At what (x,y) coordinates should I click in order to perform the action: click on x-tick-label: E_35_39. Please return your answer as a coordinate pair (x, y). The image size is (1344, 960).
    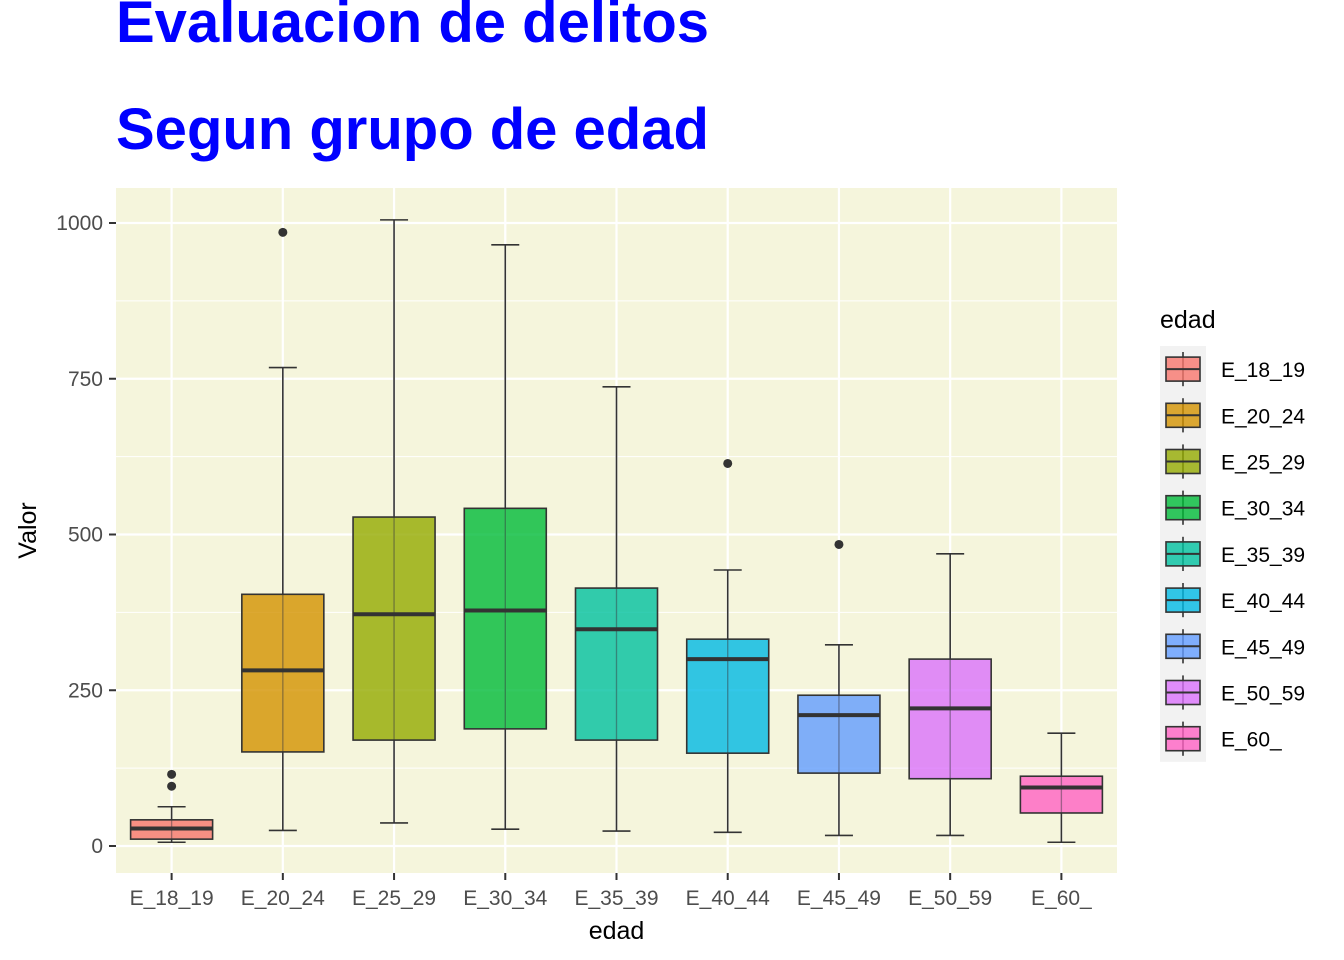
    Looking at the image, I should click on (616, 898).